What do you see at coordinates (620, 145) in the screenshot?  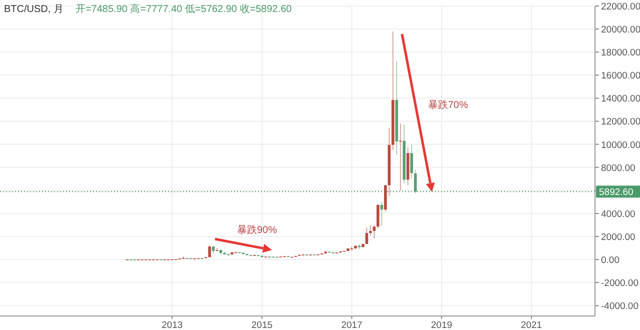 I see `y-tick-label: 10000.00` at bounding box center [620, 145].